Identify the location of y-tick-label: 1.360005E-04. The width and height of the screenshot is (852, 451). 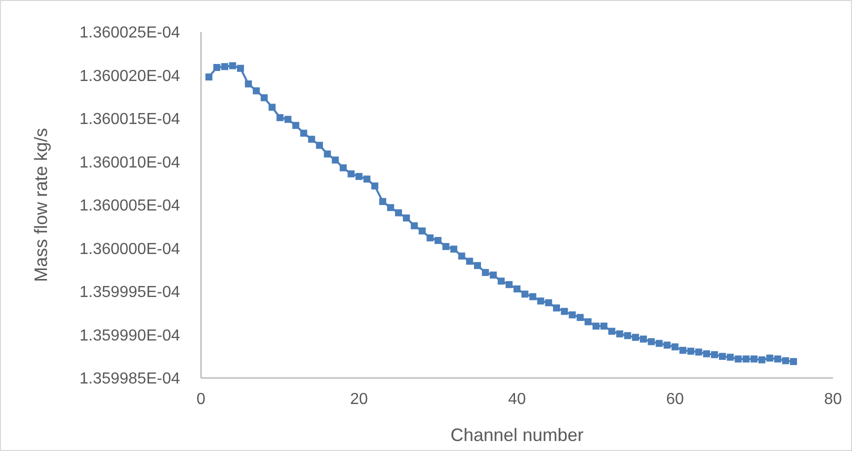
(129, 206).